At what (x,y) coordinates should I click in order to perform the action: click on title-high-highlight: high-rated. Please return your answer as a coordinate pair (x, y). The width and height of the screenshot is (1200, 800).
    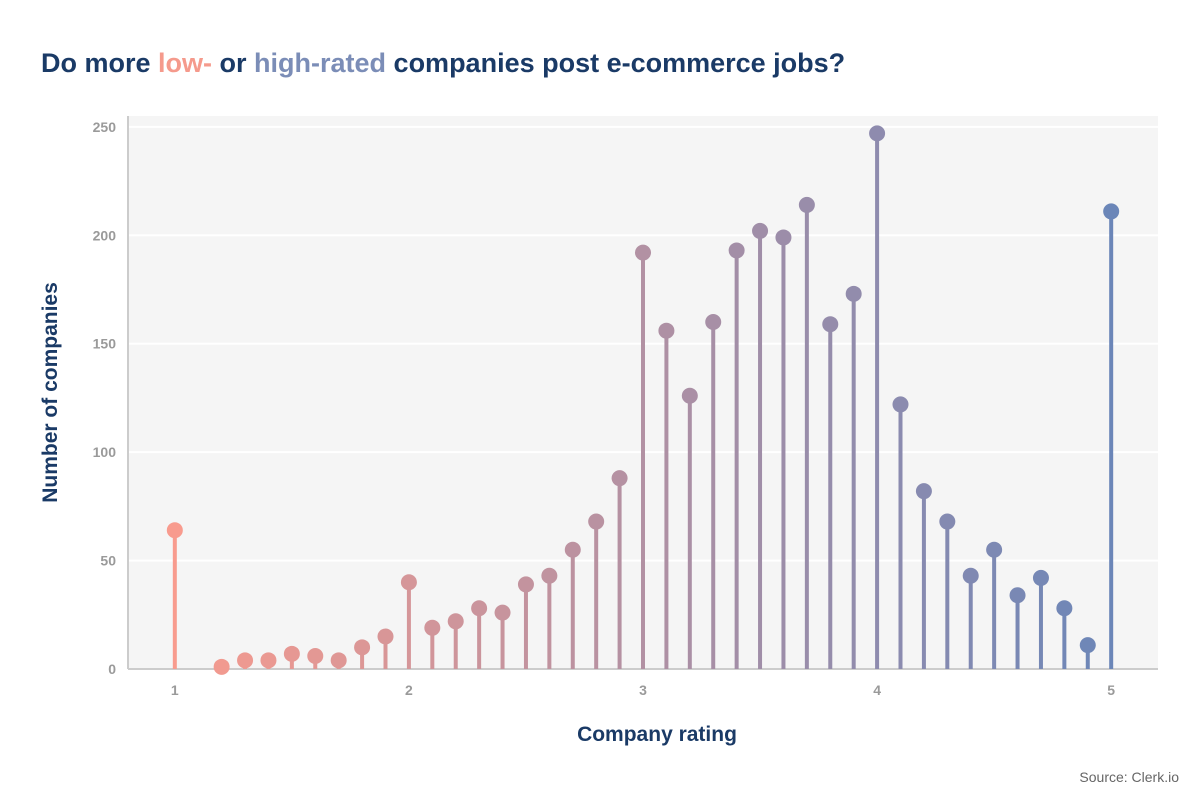
    Looking at the image, I should click on (320, 63).